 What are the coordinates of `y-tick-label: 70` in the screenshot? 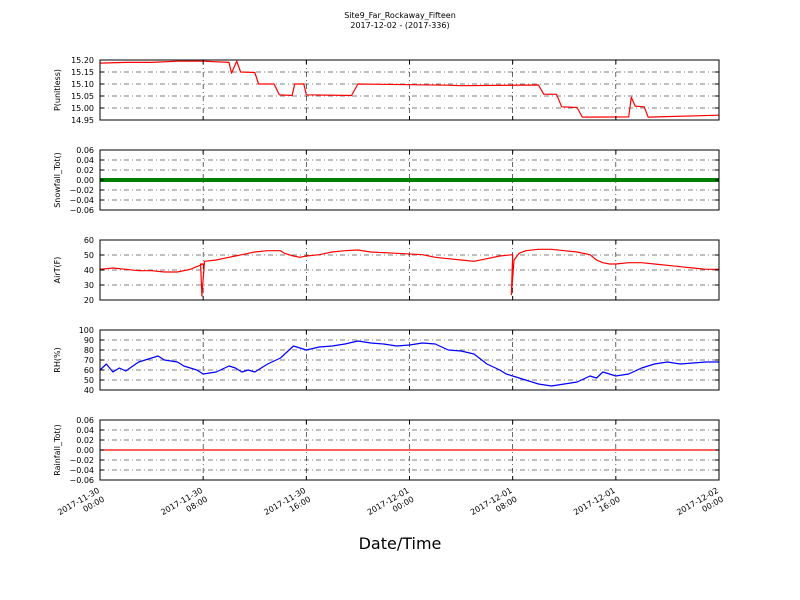 It's located at (89, 360).